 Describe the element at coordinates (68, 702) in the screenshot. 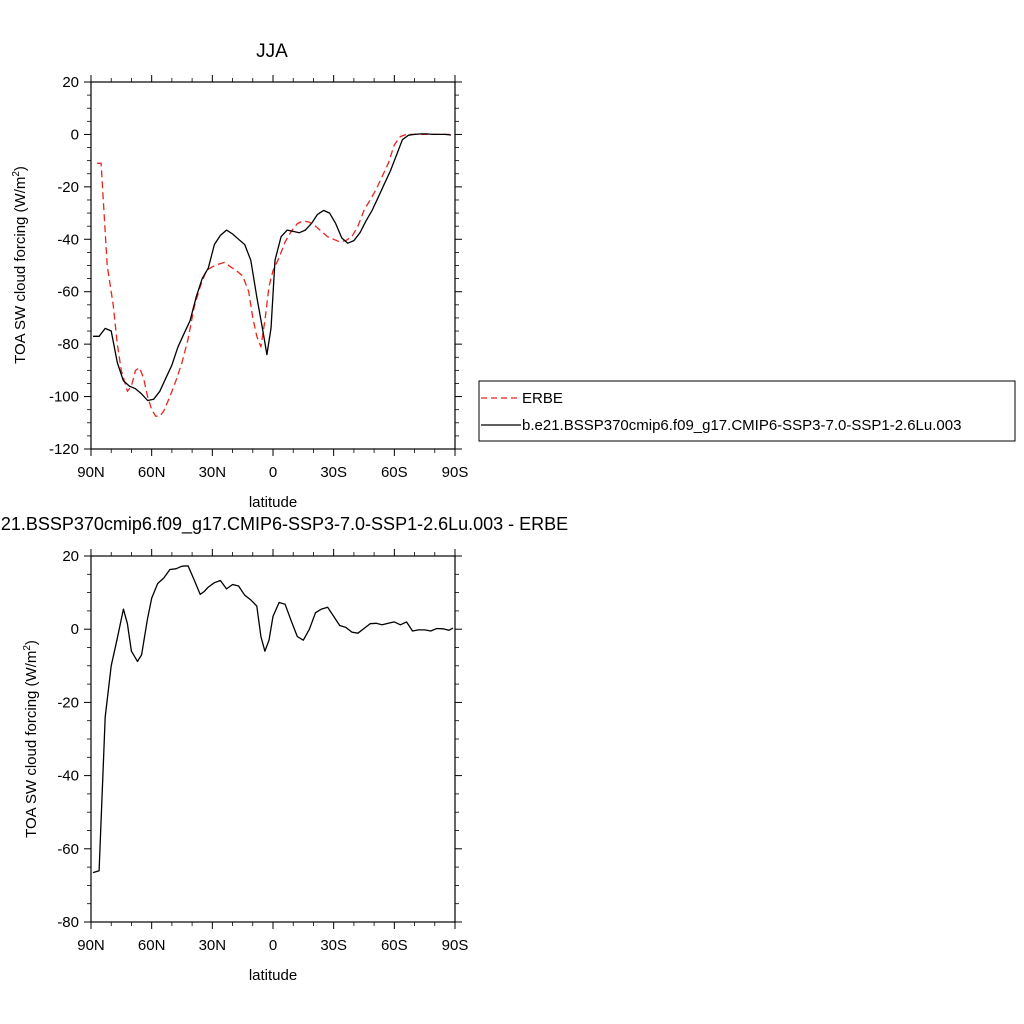

I see `bottom-y-tick-label: -20` at that location.